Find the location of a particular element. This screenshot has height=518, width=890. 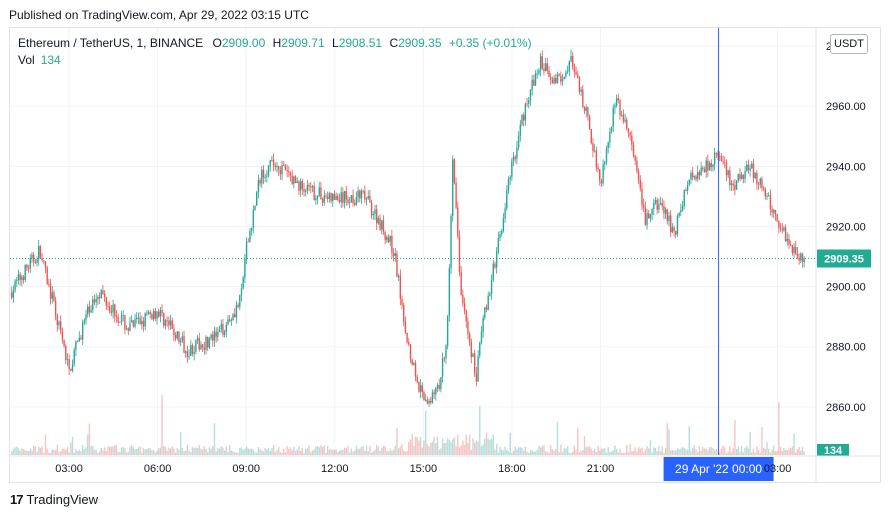

currency-button: USDT is located at coordinates (849, 44).